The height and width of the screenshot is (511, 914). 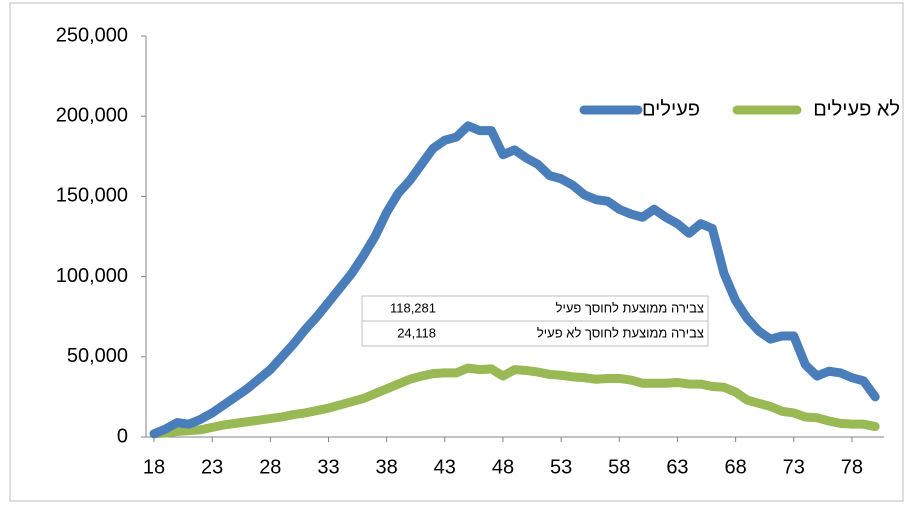 I want to click on y-tick-label: 150,000, so click(x=92, y=196).